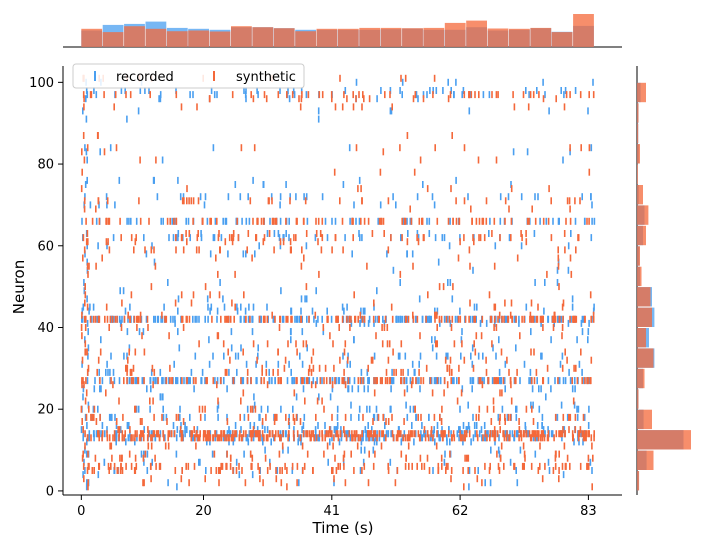  What do you see at coordinates (45, 410) in the screenshot?
I see `y-tick-label: 20` at bounding box center [45, 410].